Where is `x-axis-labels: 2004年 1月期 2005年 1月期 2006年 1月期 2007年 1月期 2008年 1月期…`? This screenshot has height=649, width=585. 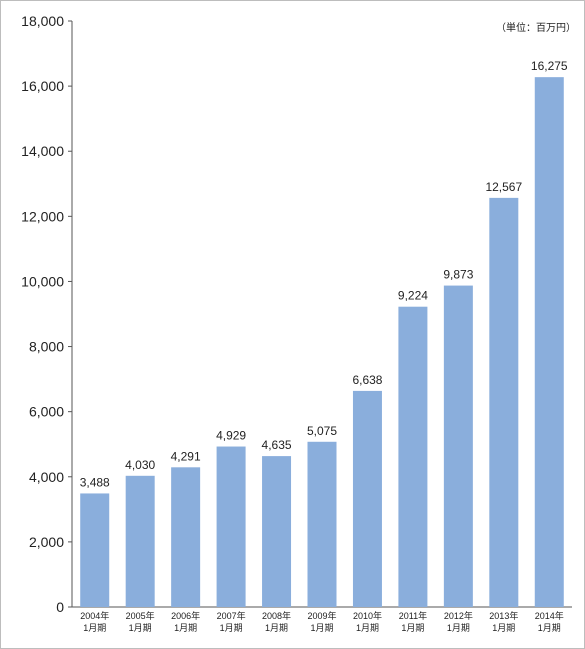 x-axis-labels: 2004年 1月期 2005年 1月期 2006年 1月期 2007年 1月期 2008年 1月期… is located at coordinates (322, 621).